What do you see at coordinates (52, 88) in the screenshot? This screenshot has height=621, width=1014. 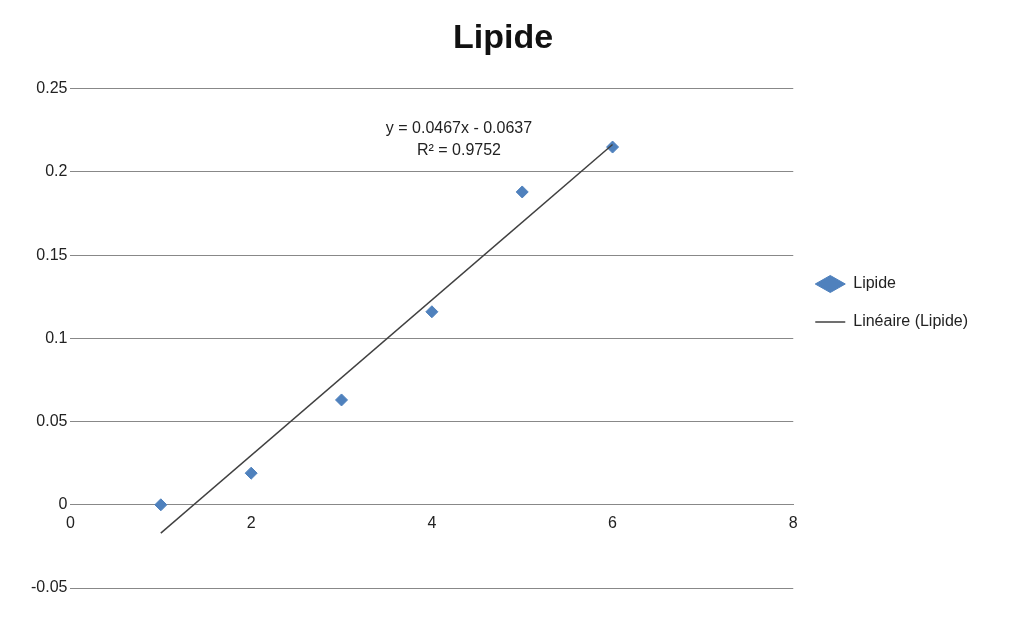 I see `y-tick-label: 0.25` at bounding box center [52, 88].